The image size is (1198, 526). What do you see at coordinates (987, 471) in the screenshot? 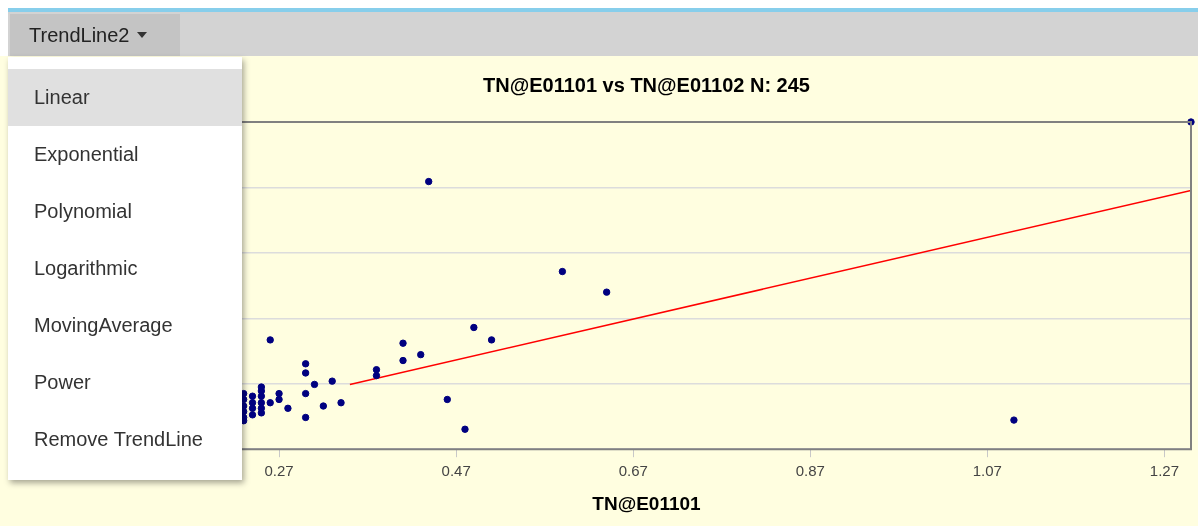
I see `x-tick-label: 1.07` at bounding box center [987, 471].